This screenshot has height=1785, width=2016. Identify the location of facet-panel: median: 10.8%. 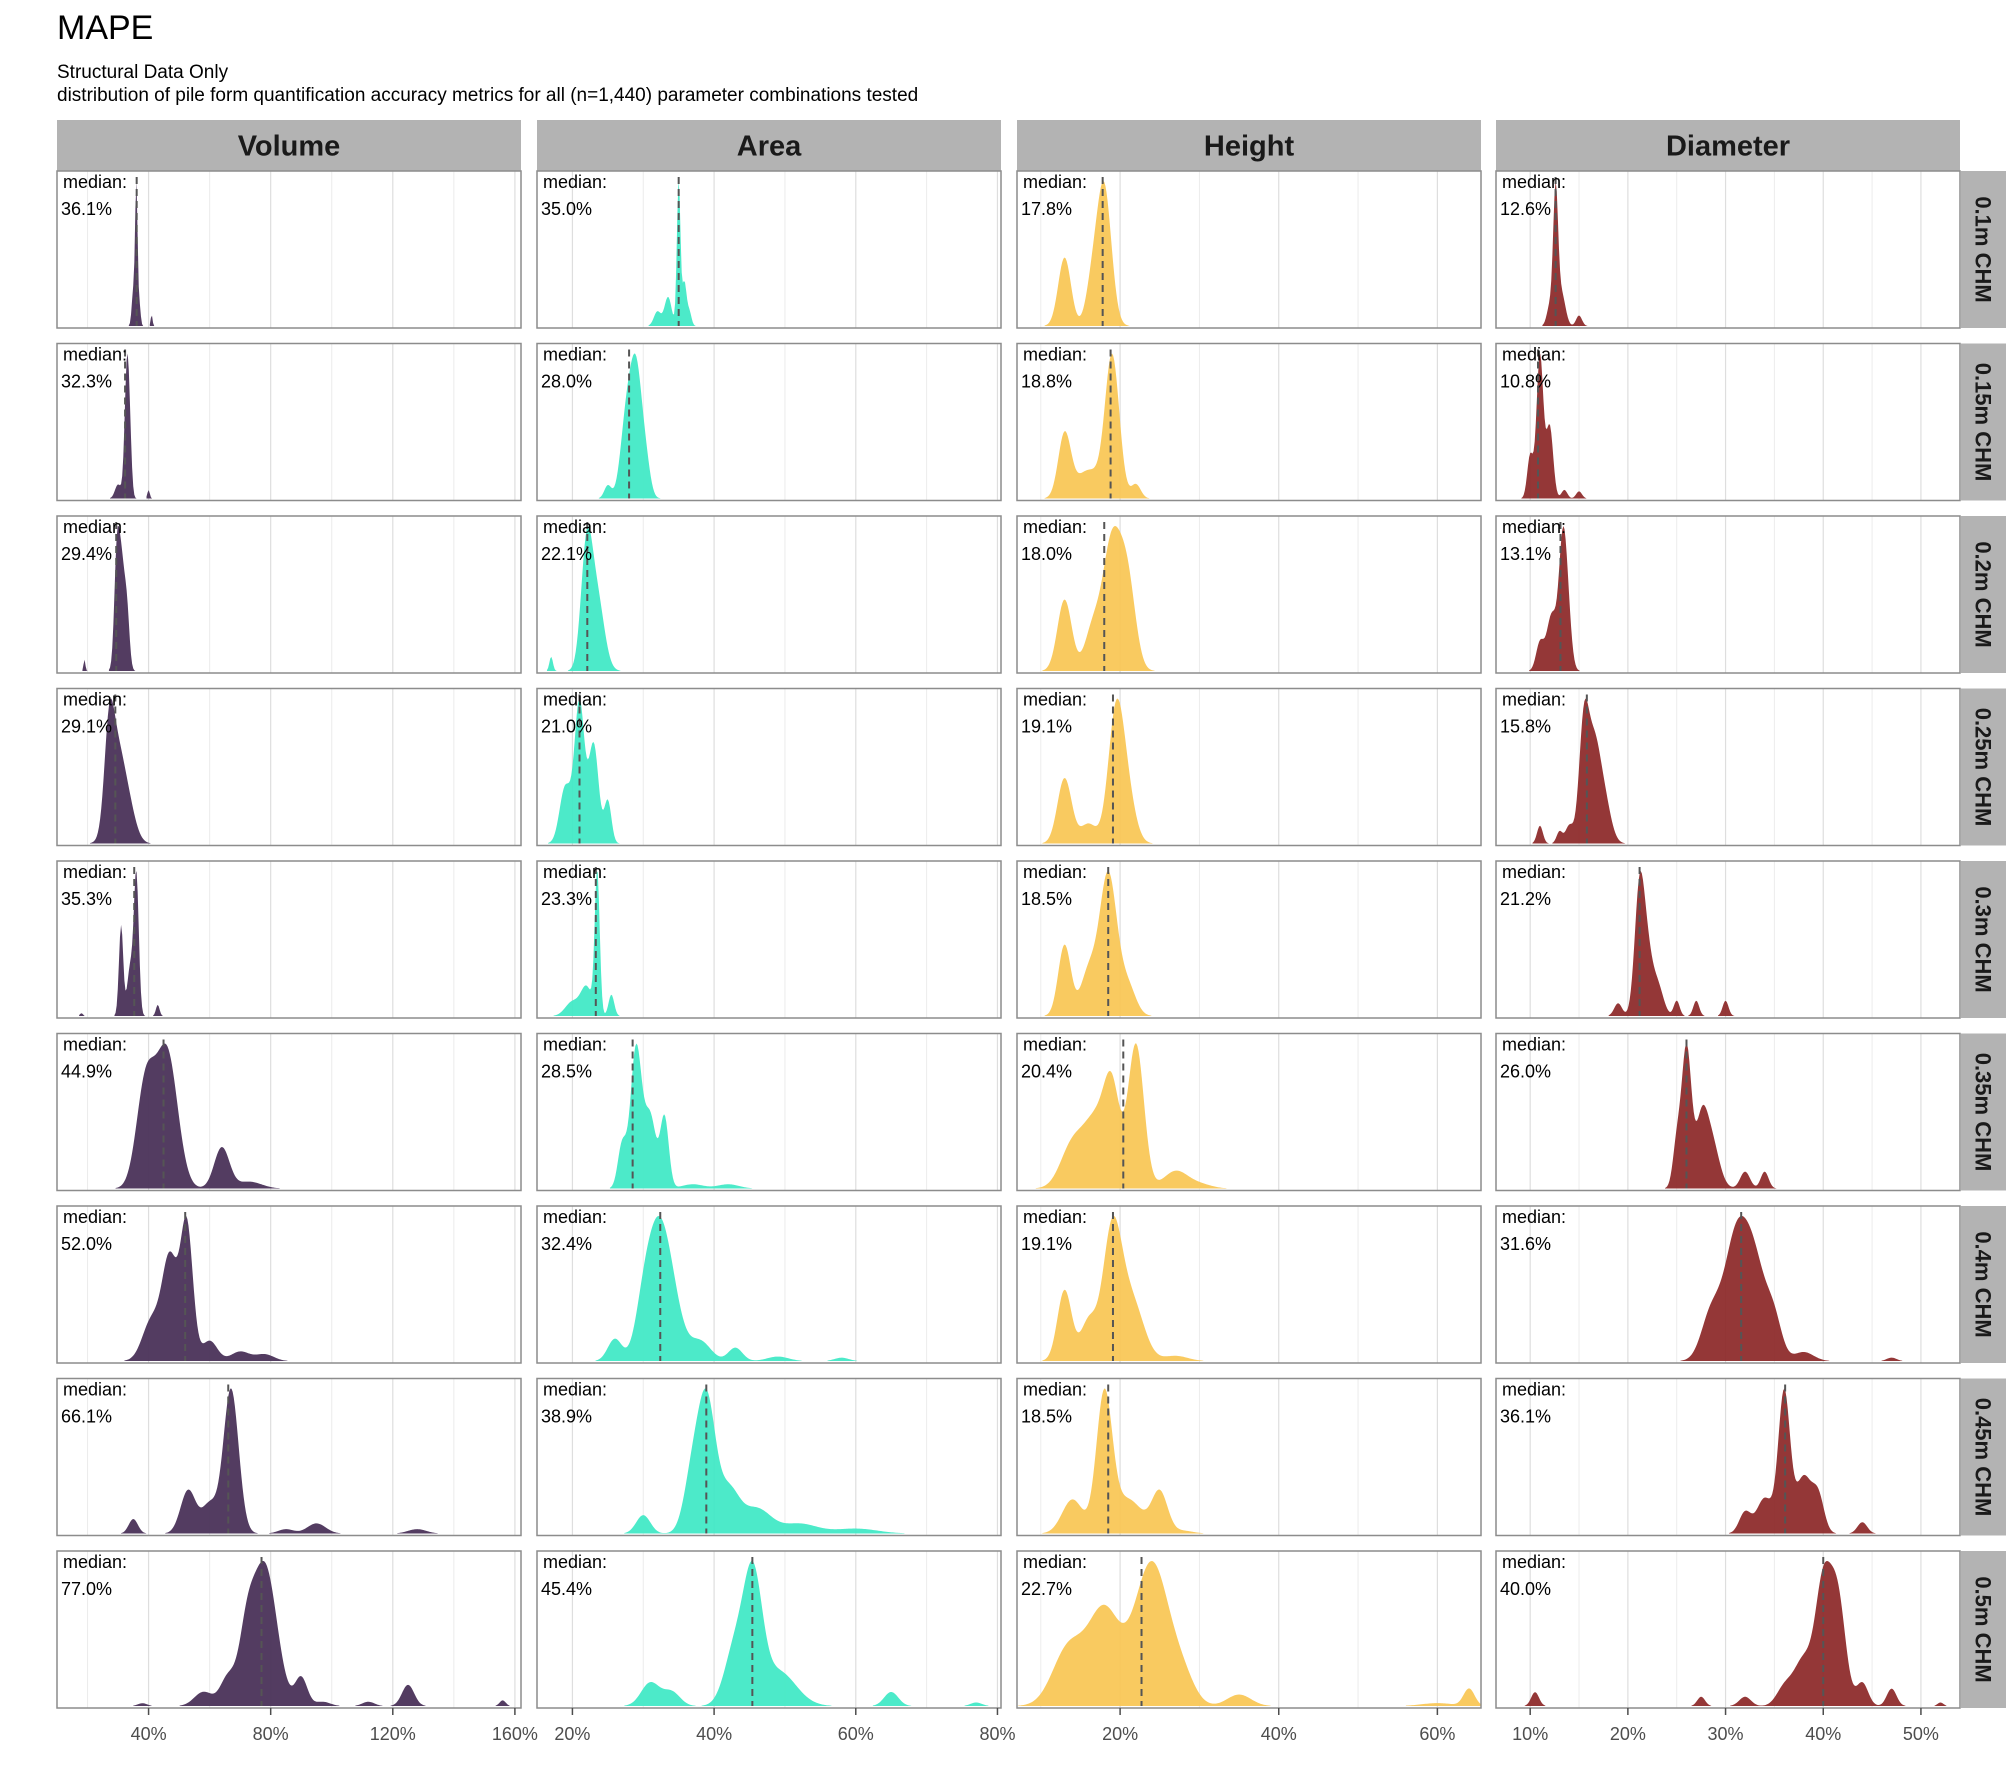
(1728, 422).